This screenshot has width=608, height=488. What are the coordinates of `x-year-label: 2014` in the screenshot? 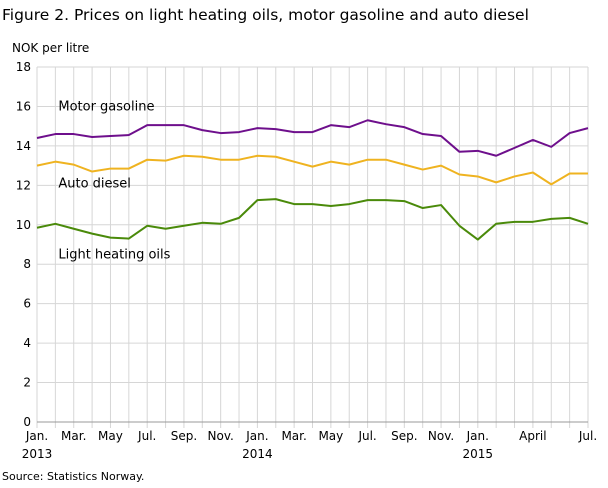 It's located at (257, 454).